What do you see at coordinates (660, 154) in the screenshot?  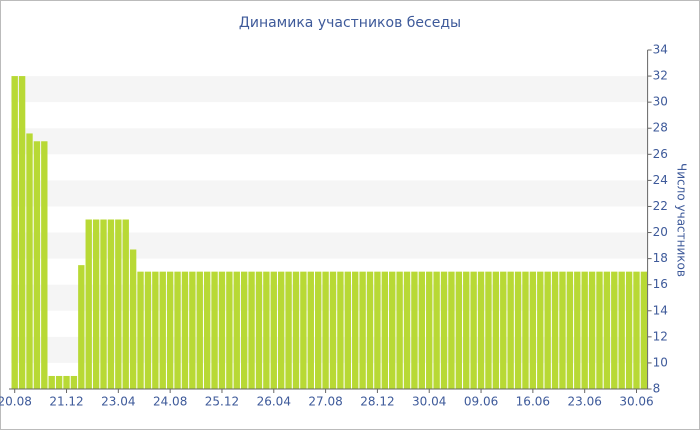 I see `y-tick-label: 26` at bounding box center [660, 154].